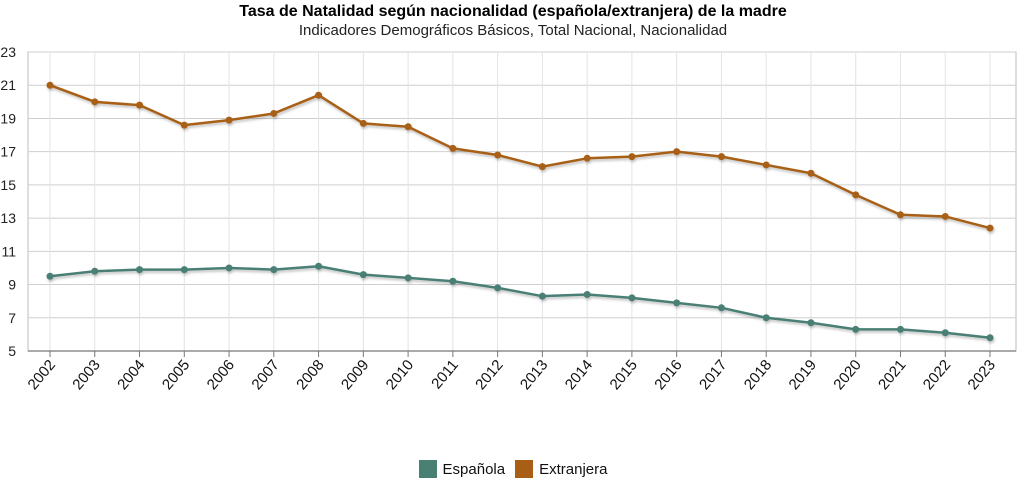 The image size is (1026, 501). I want to click on y-tick-label: 17, so click(8, 152).